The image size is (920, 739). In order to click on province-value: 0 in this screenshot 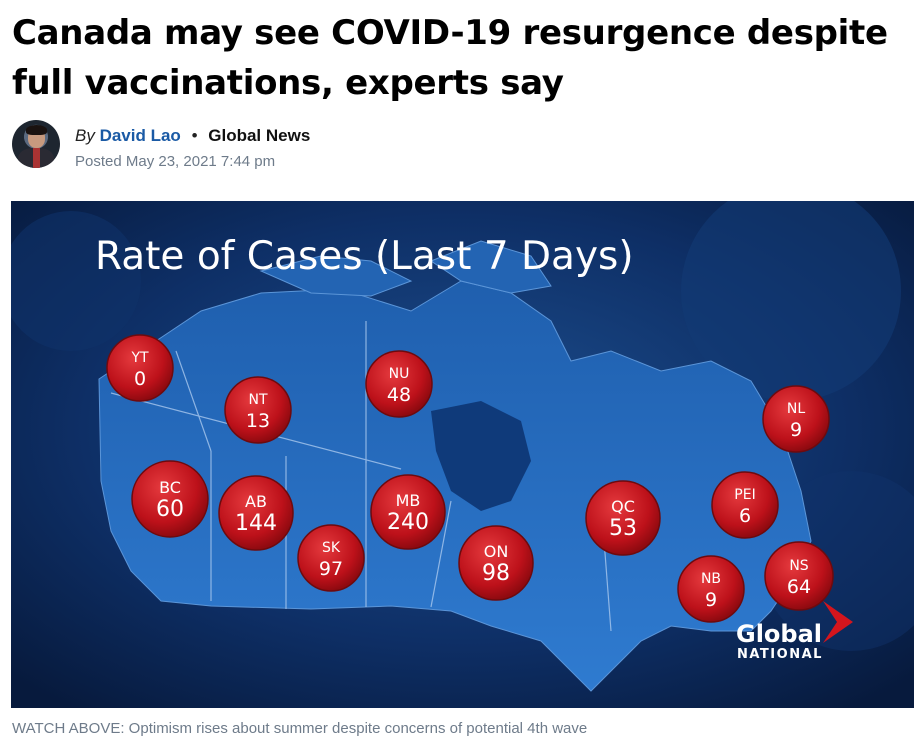, I will do `click(140, 379)`.